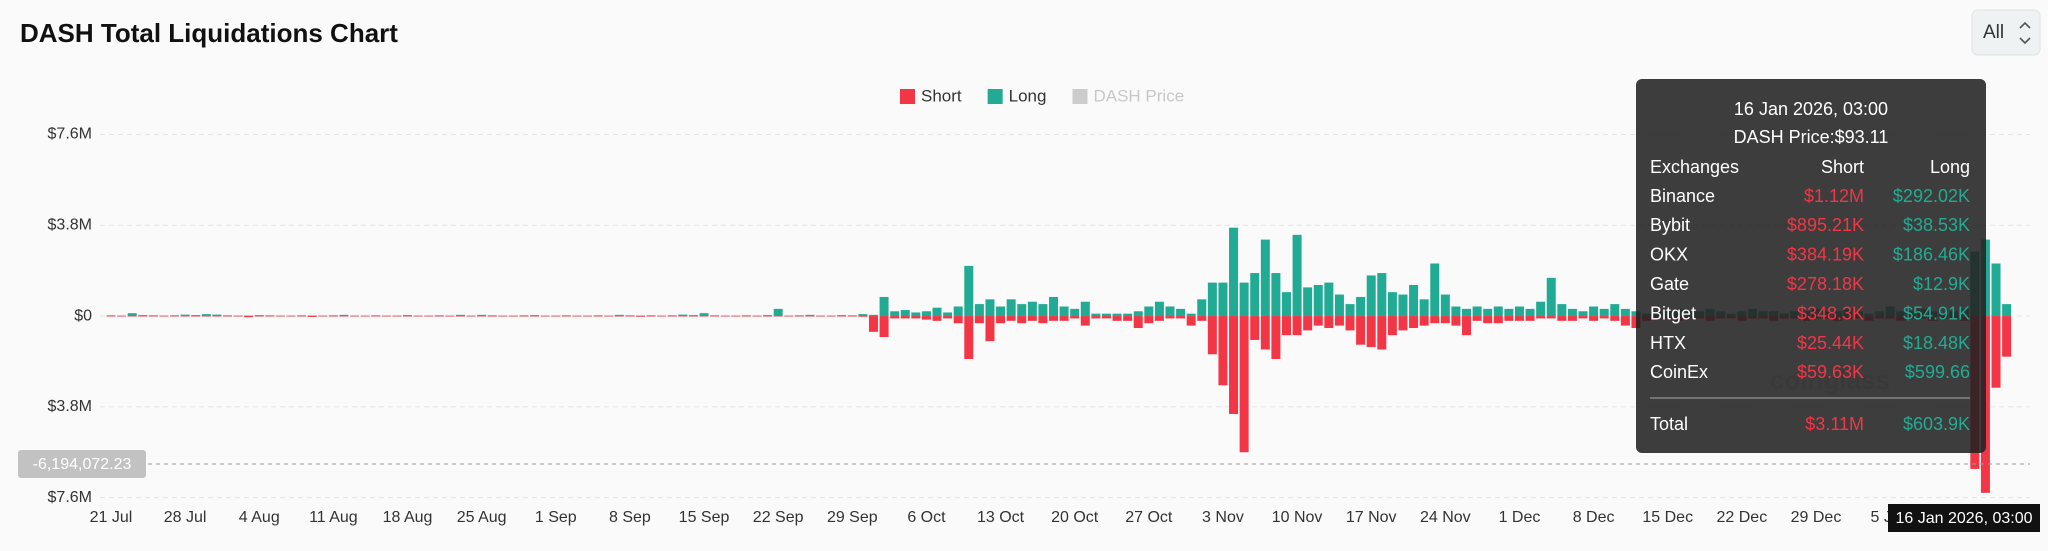 This screenshot has height=551, width=2048. Describe the element at coordinates (1993, 32) in the screenshot. I see `button-label: All` at that location.